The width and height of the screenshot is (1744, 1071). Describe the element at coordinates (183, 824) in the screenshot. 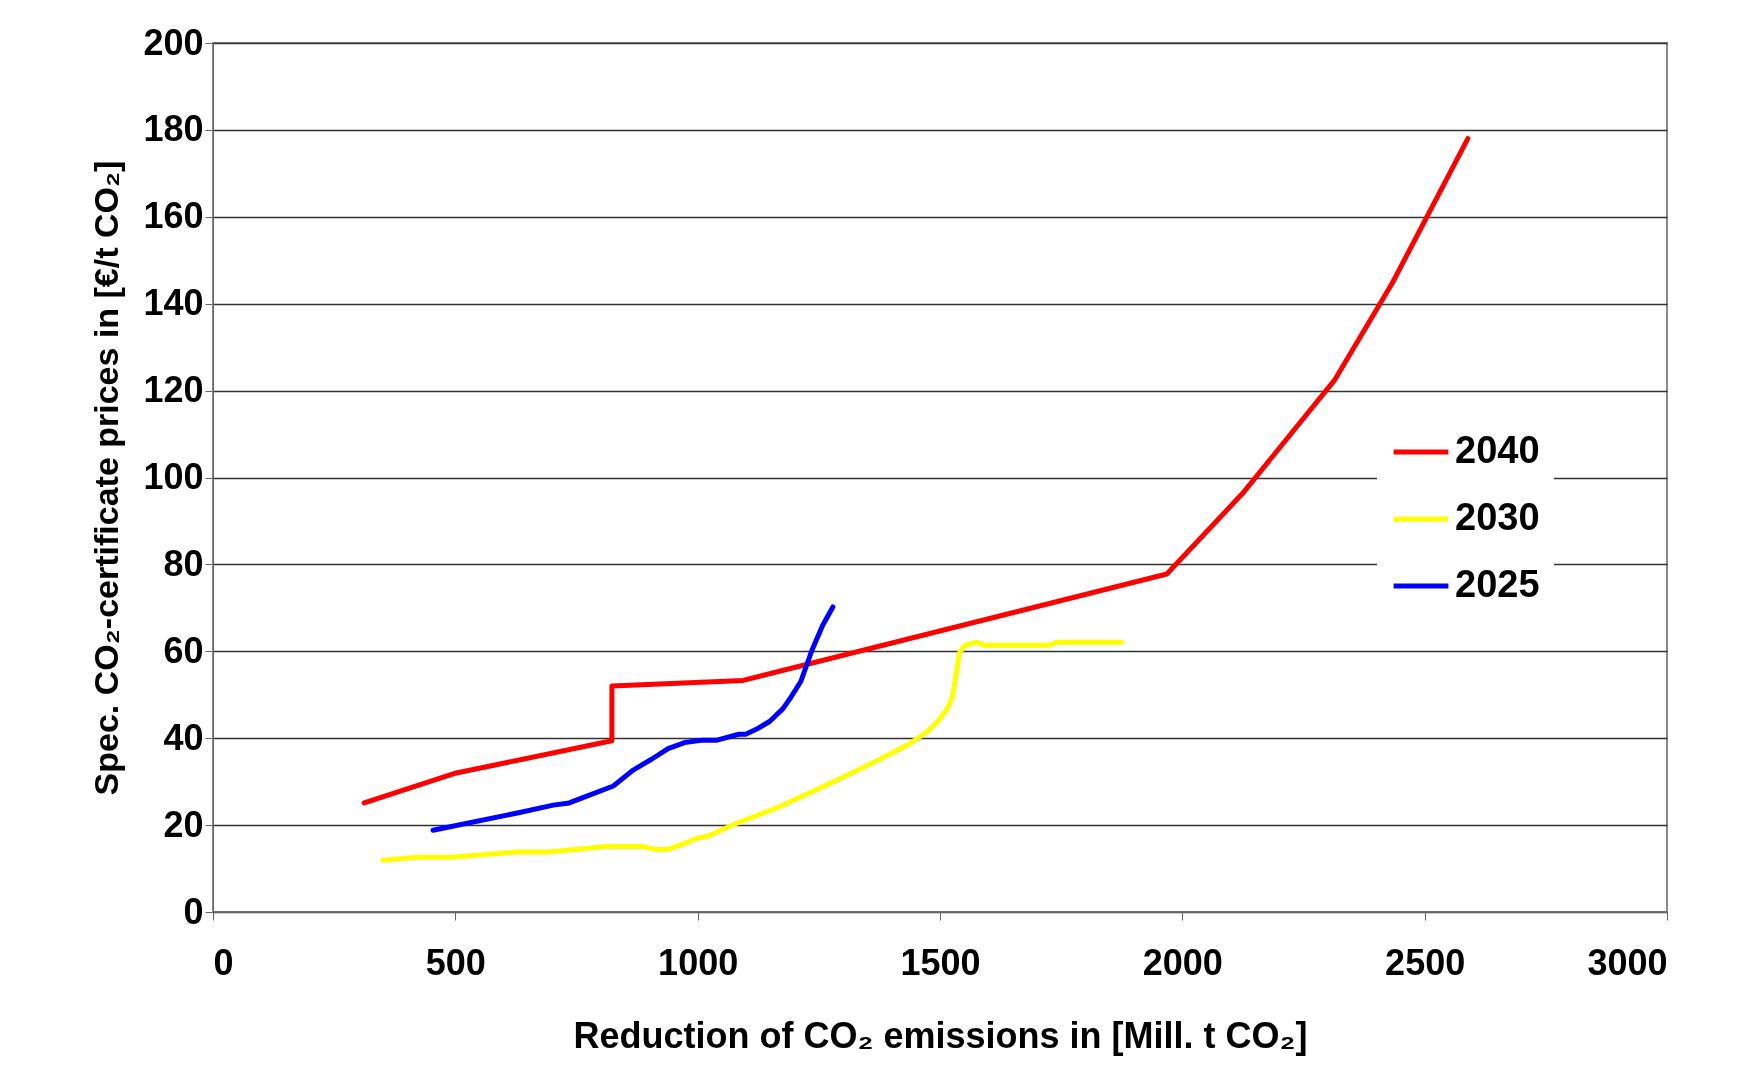

I see `y-tick-label: 20` at that location.